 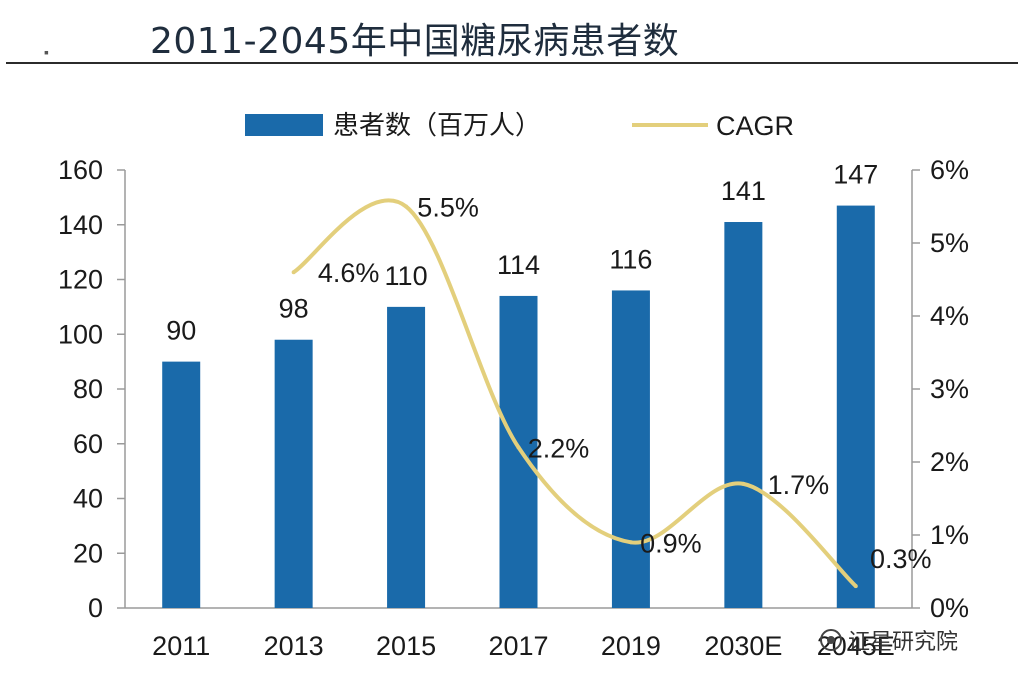 I want to click on page-title: 2011-2045年中国糖尿病患者数, so click(x=415, y=41).